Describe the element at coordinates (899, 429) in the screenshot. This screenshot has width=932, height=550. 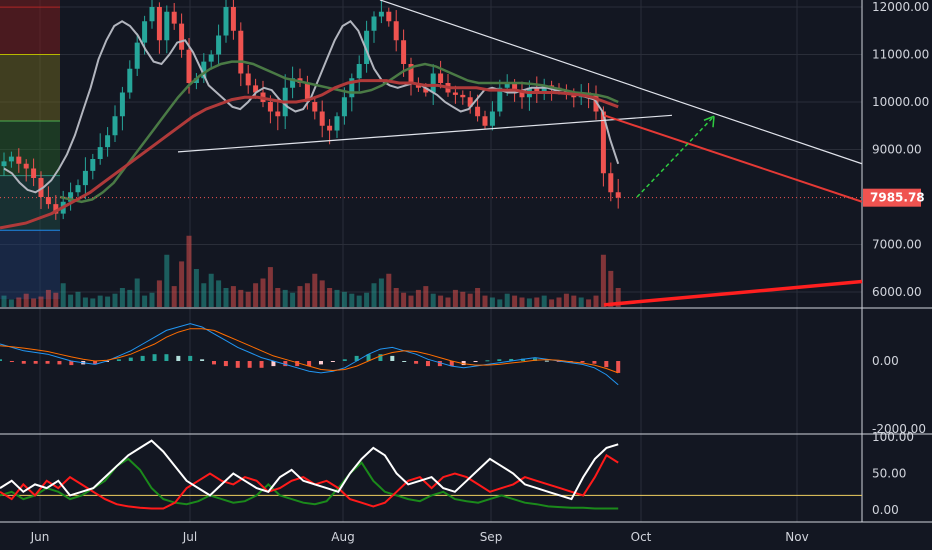
I see `macd-axis-tick-label: -2000.00` at that location.